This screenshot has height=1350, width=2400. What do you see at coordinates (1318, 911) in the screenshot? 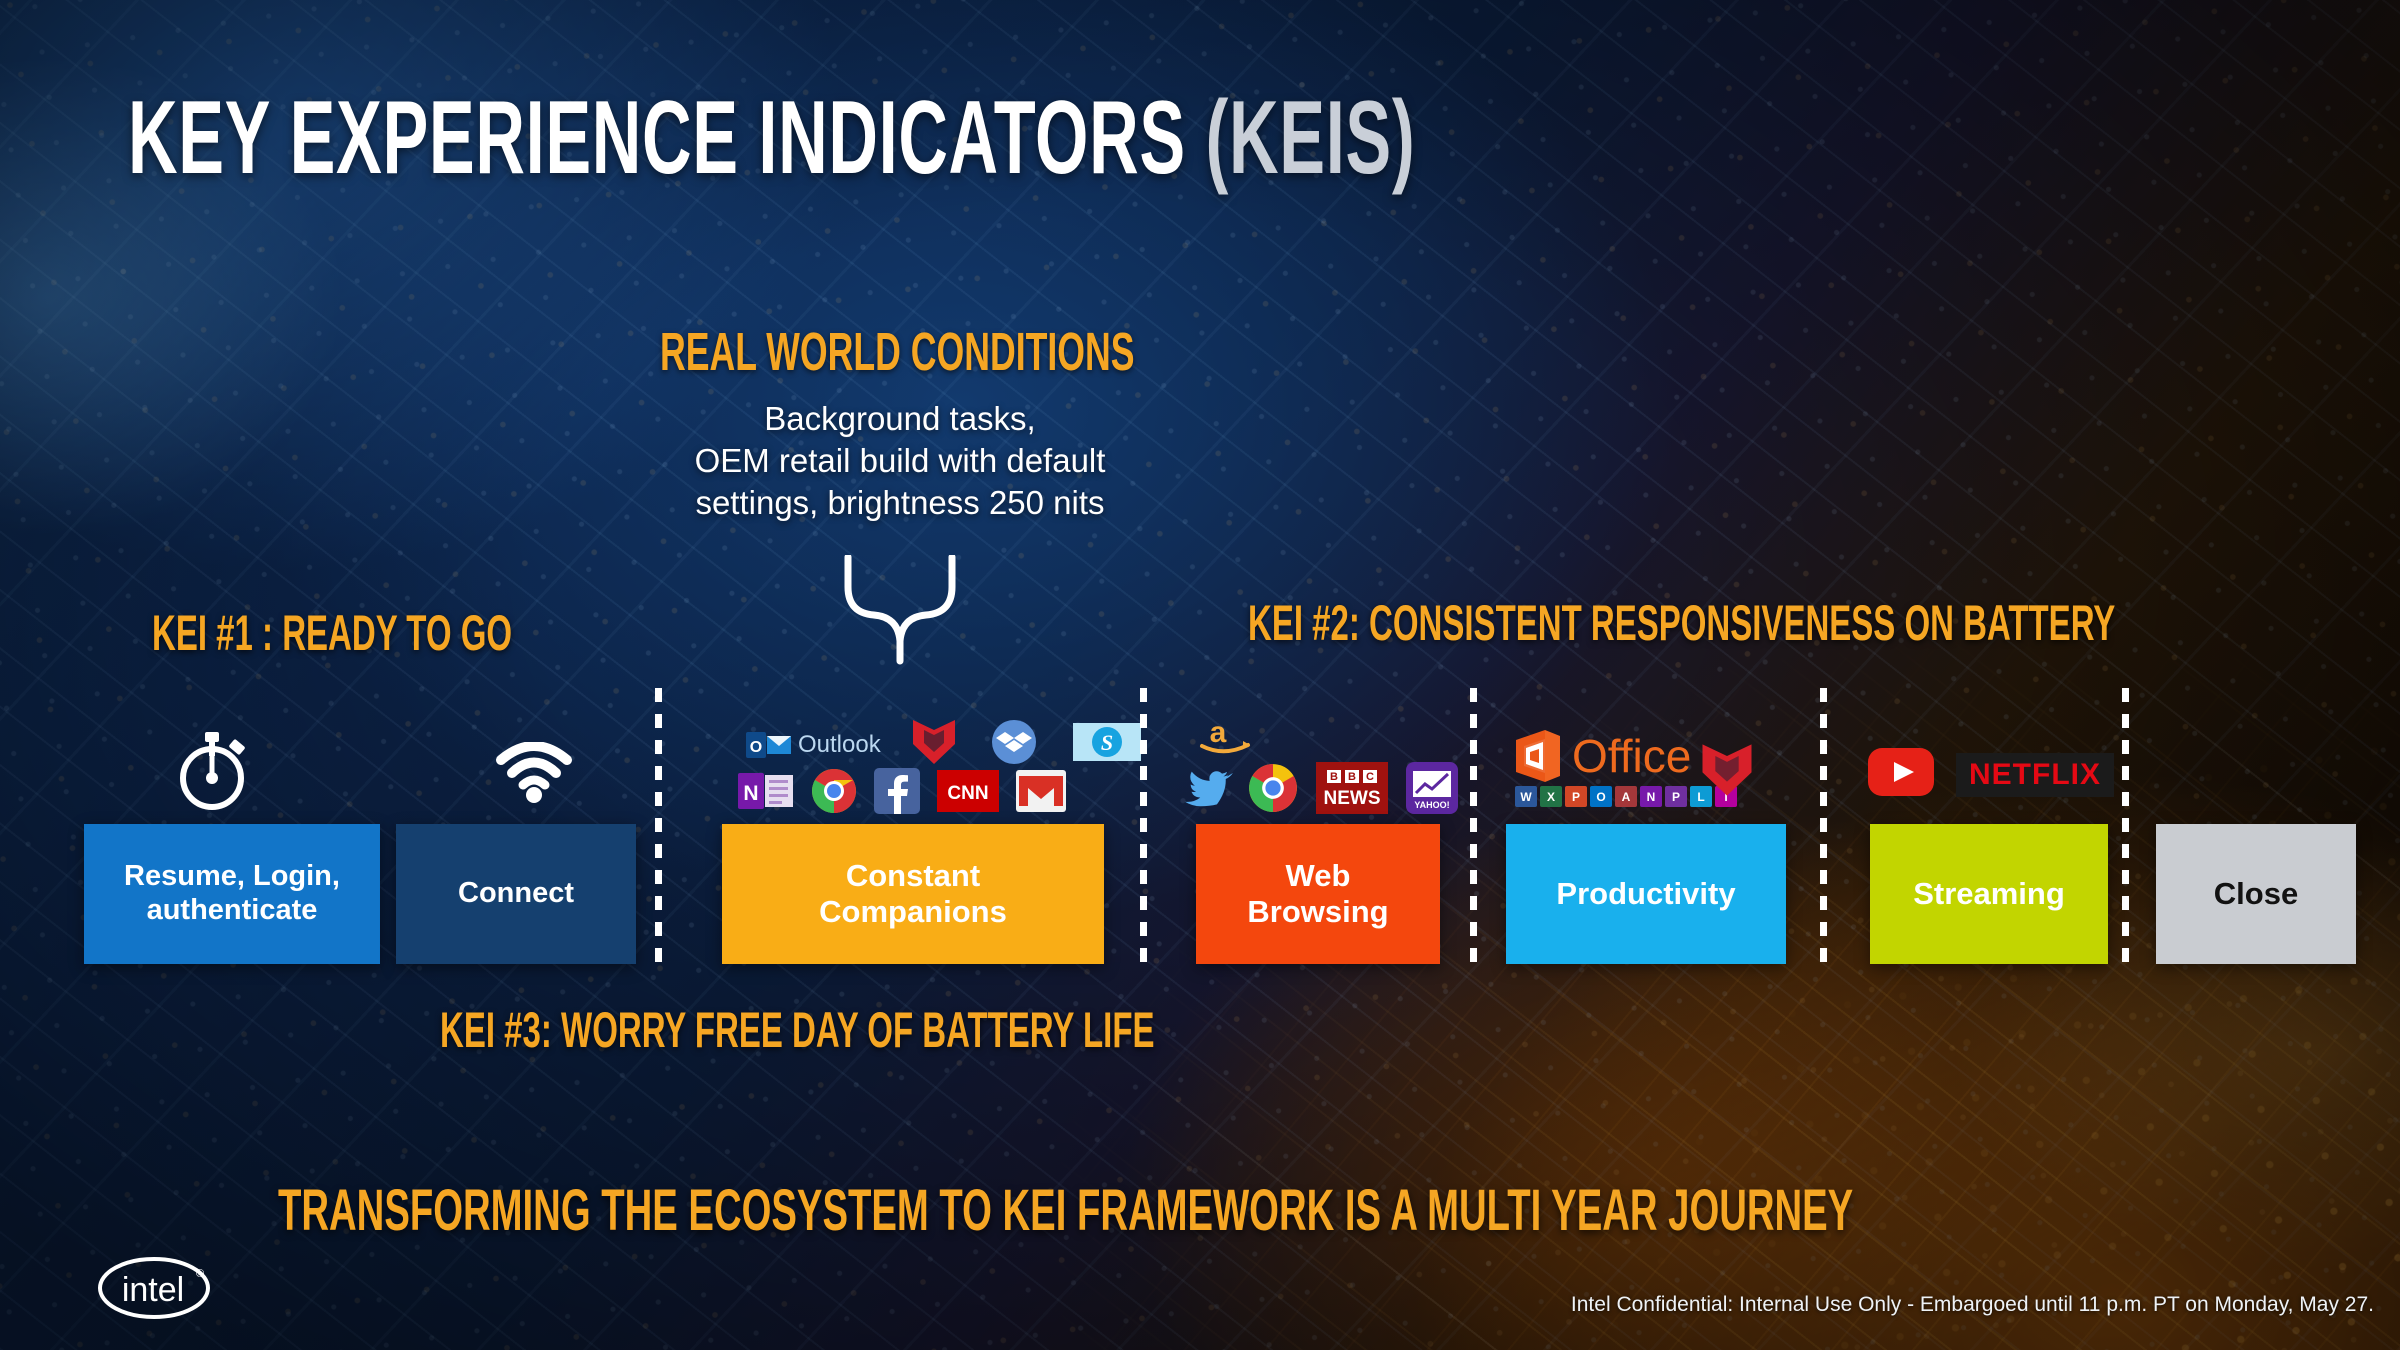
I see `box-label-line-2: Browsing` at bounding box center [1318, 911].